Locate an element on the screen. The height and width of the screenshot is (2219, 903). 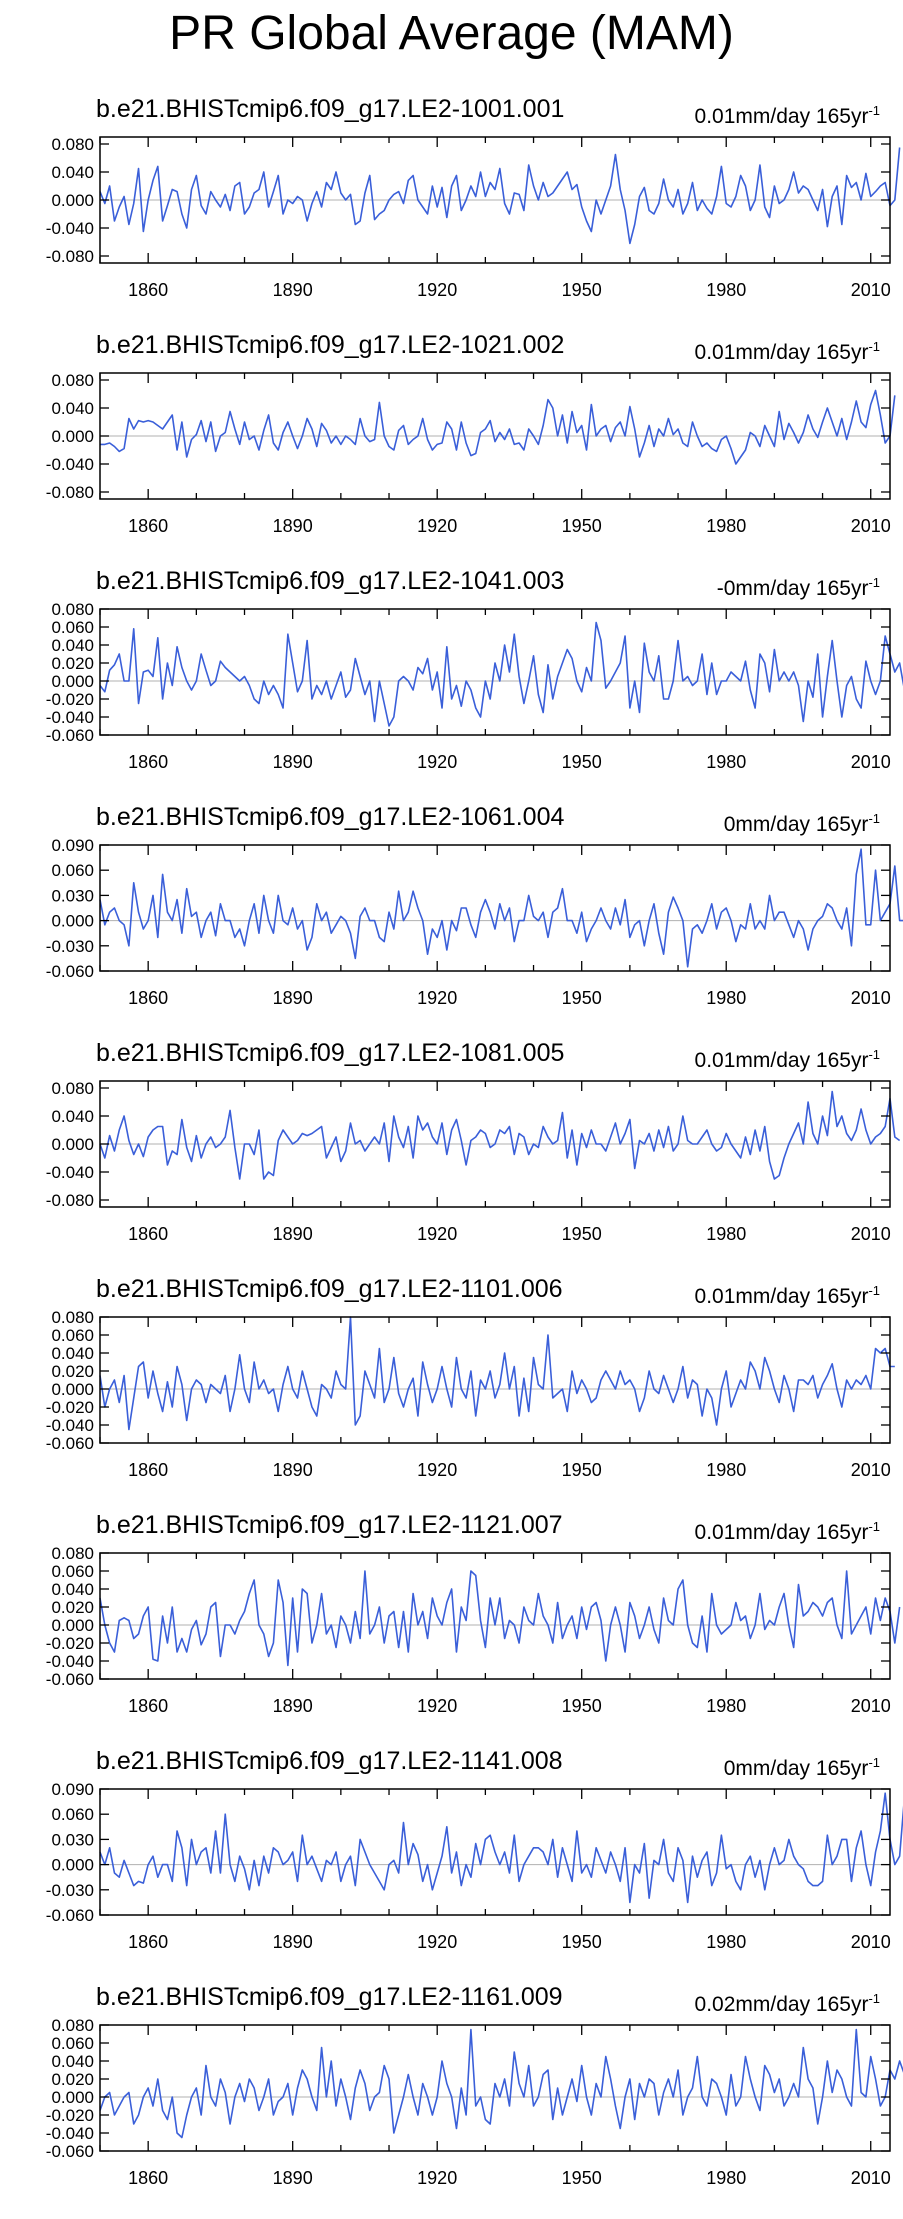
y-tick-label: 0.030 is located at coordinates (72, 1839).